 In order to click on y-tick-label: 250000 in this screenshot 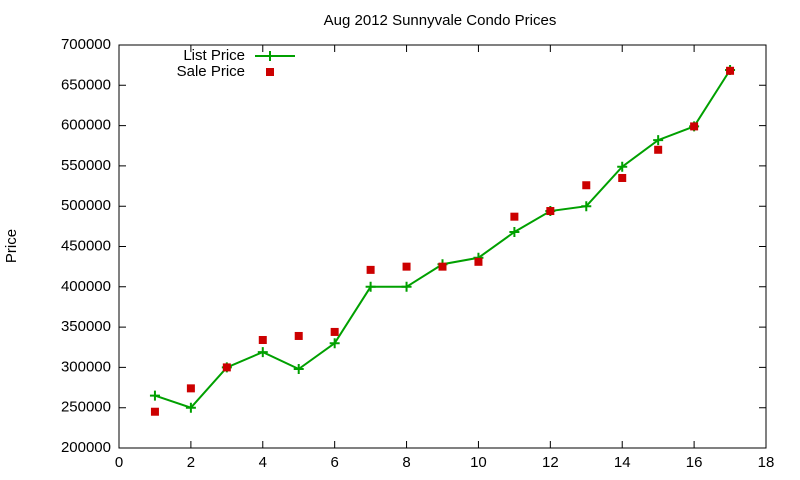, I will do `click(86, 407)`.